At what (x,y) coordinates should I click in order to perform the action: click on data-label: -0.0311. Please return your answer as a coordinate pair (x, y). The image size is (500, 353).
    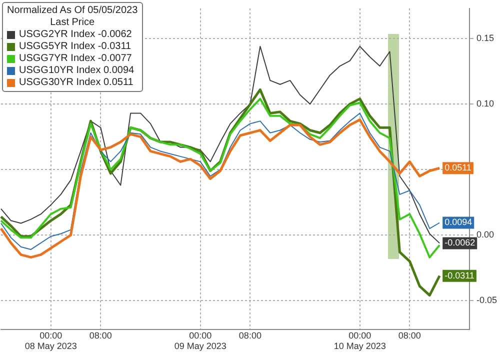
    Looking at the image, I should click on (459, 275).